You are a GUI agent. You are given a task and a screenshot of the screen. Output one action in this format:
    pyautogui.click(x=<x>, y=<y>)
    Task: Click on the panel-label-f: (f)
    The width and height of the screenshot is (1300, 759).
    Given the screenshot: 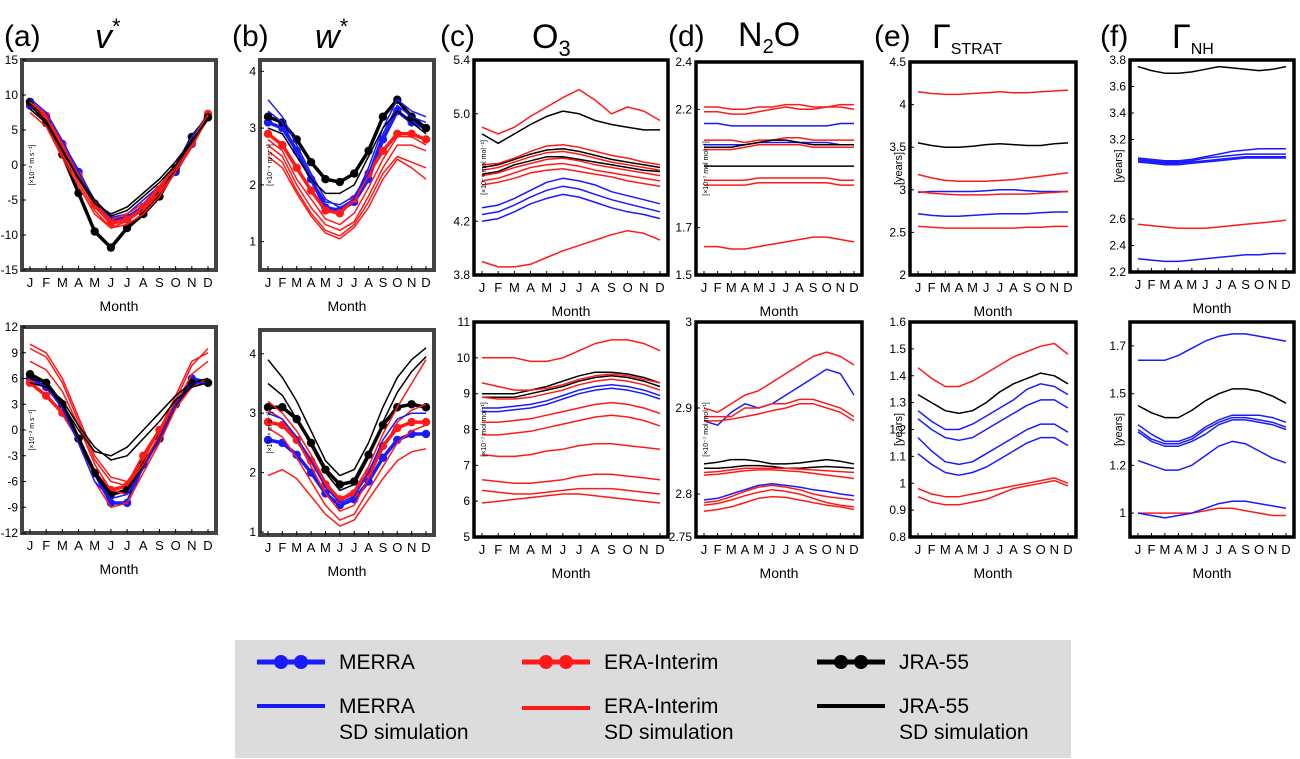 What is the action you would take?
    pyautogui.click(x=1114, y=36)
    